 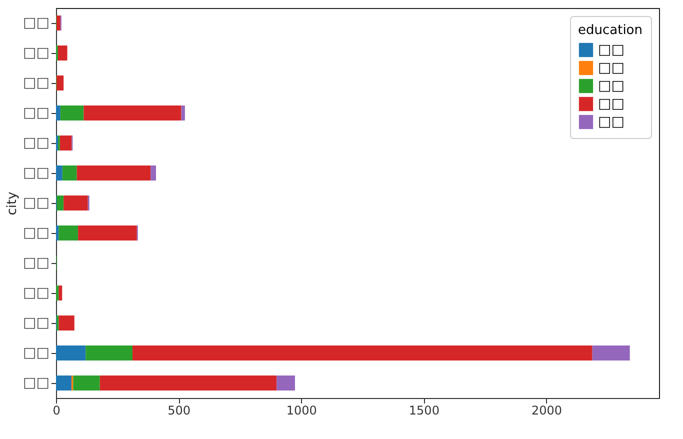 I want to click on x-tick-label: 0, so click(x=56, y=411).